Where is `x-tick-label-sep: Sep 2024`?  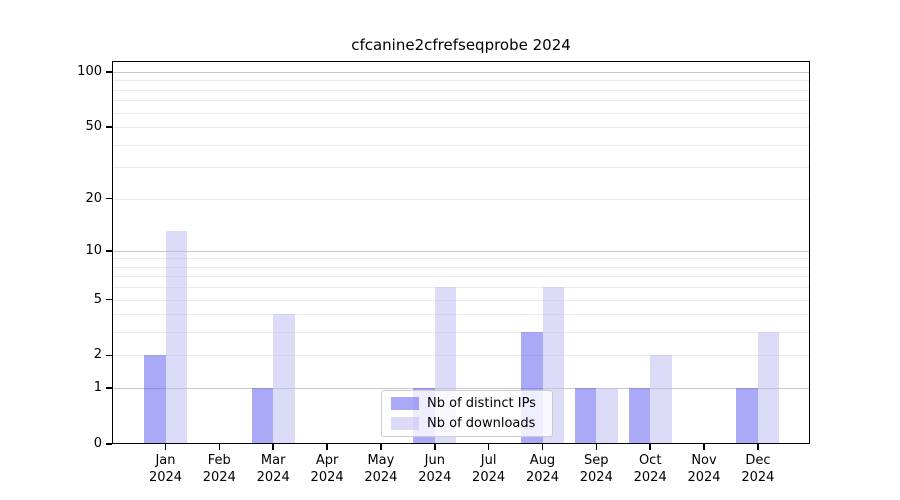 x-tick-label-sep: Sep 2024 is located at coordinates (596, 469).